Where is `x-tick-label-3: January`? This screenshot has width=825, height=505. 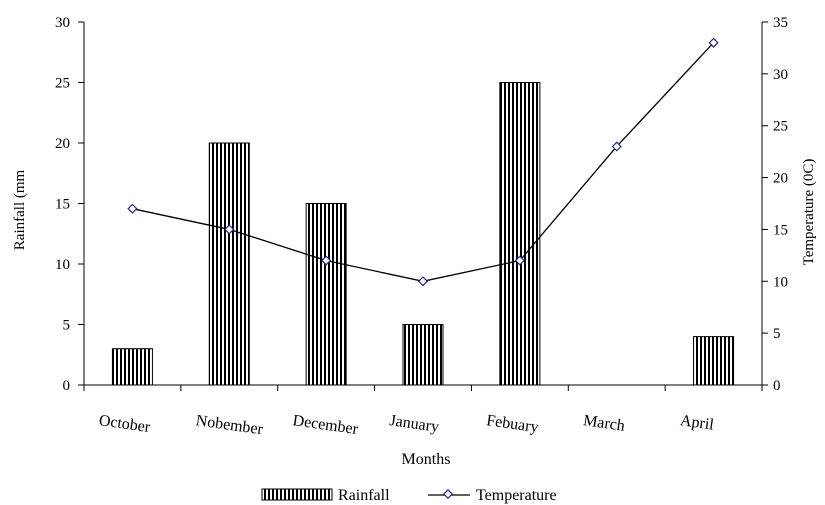
x-tick-label-3: January is located at coordinates (414, 424).